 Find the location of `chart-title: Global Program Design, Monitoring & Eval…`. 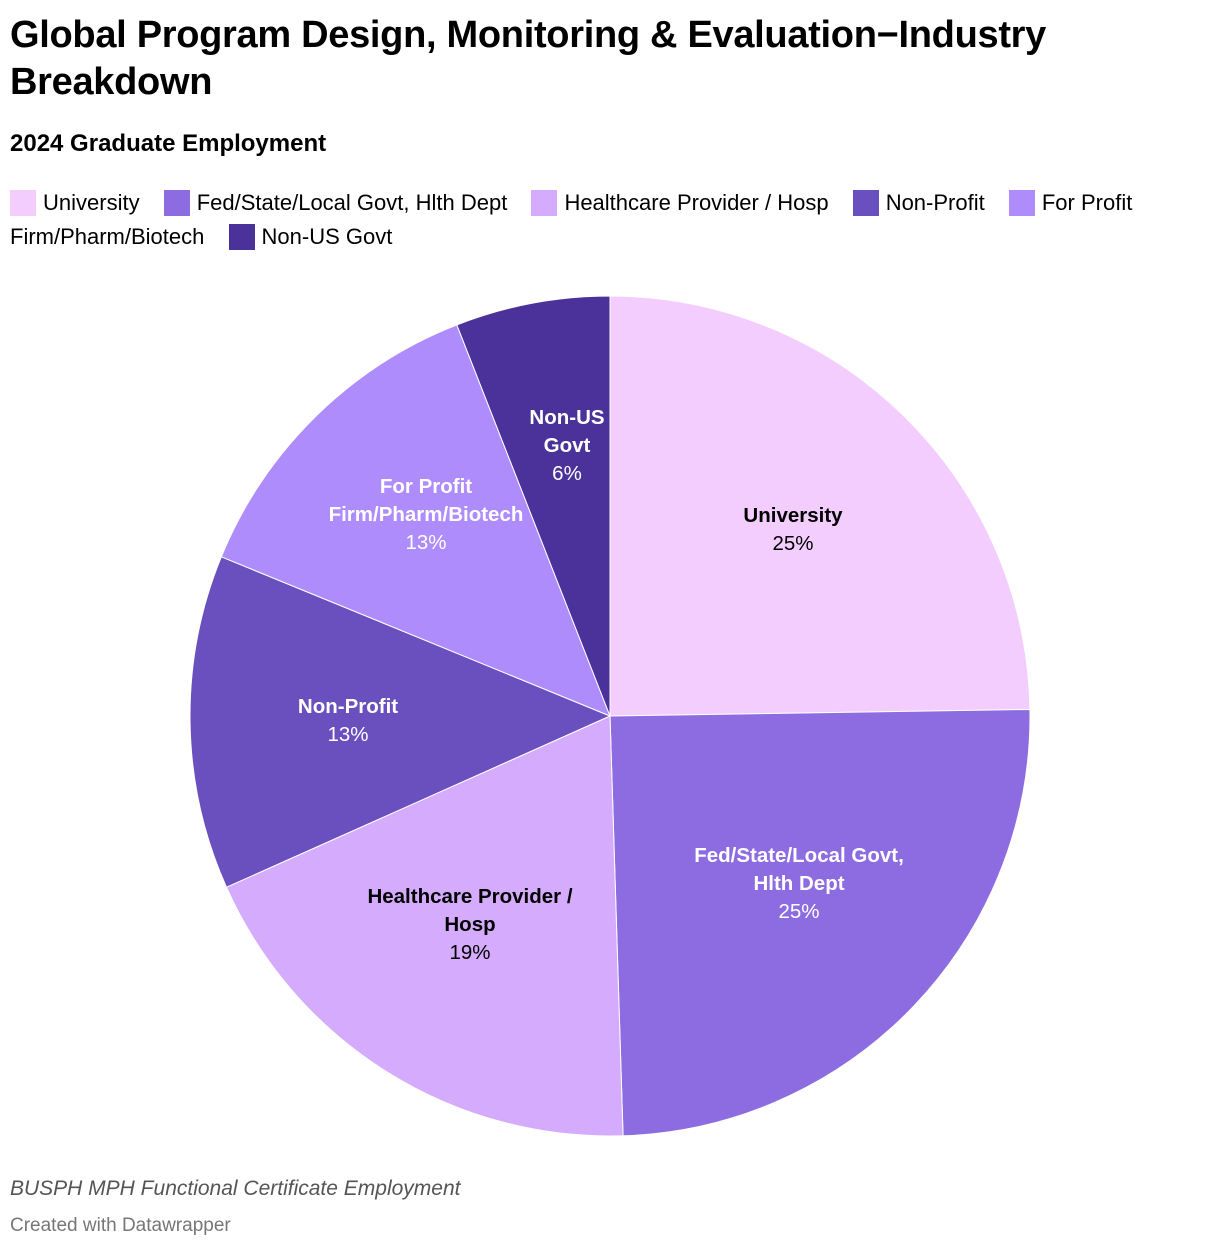

chart-title: Global Program Design, Monitoring & Eval… is located at coordinates (528, 58).